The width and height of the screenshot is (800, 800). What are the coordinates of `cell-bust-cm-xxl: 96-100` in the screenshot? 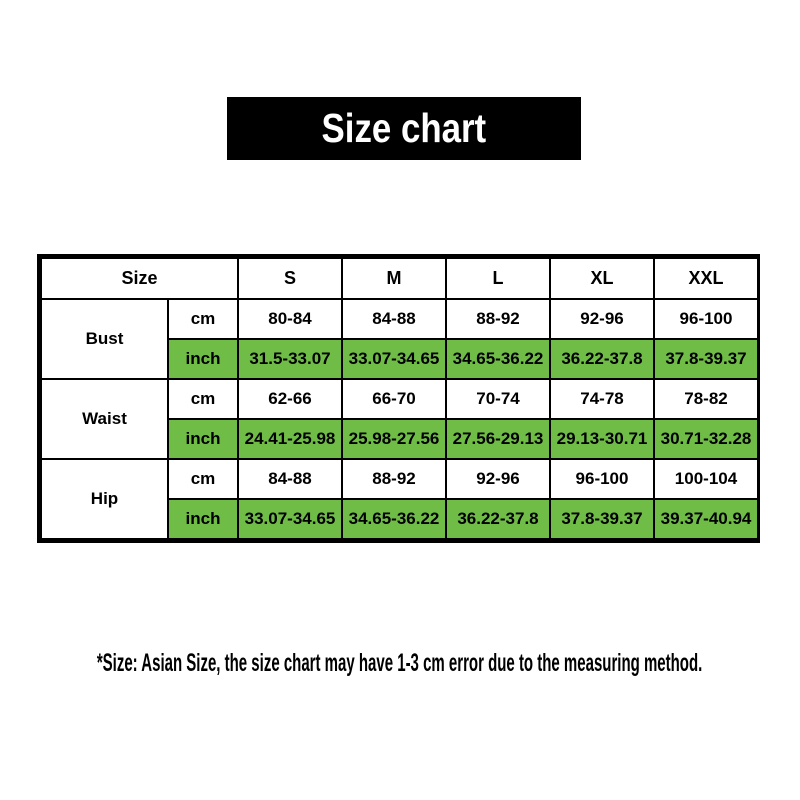 It's located at (706, 319).